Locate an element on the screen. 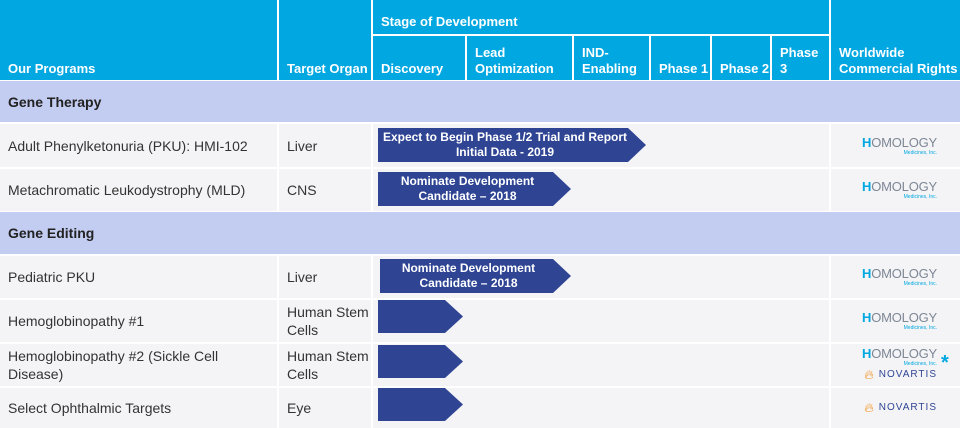 The height and width of the screenshot is (428, 960). header-stage-of-development: Stage of Development is located at coordinates (449, 21).